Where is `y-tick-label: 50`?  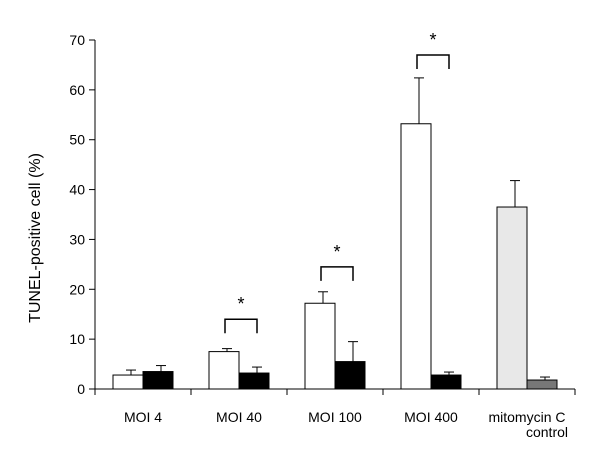 y-tick-label: 50 is located at coordinates (77, 140).